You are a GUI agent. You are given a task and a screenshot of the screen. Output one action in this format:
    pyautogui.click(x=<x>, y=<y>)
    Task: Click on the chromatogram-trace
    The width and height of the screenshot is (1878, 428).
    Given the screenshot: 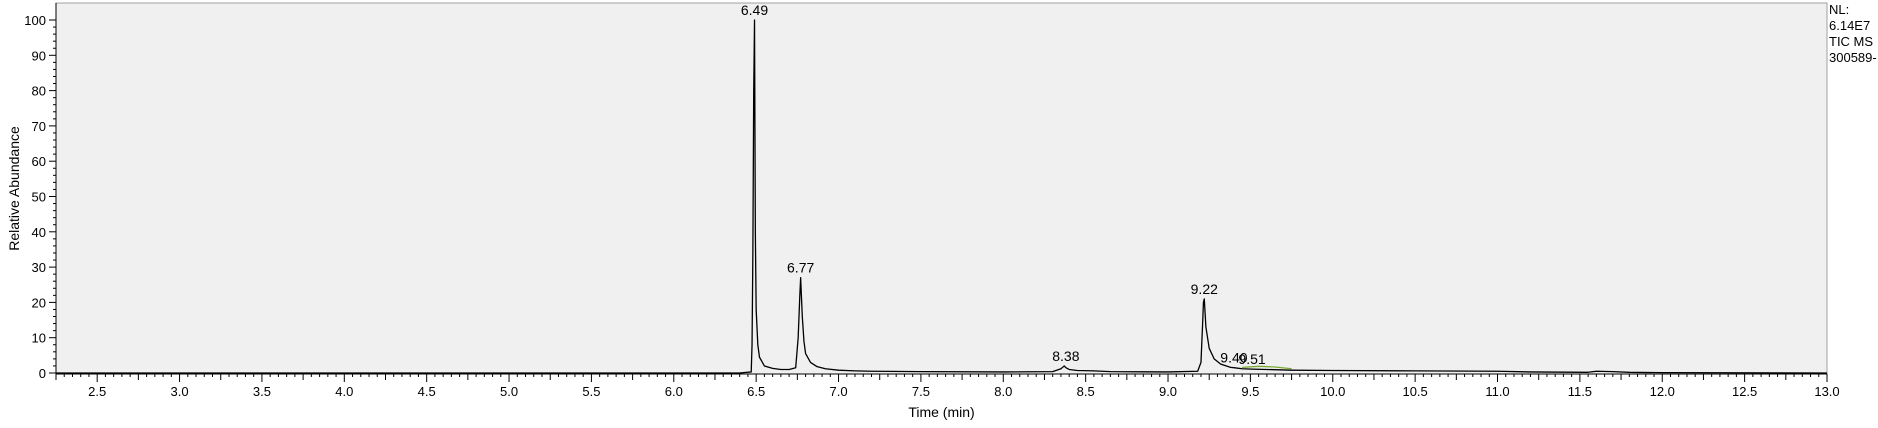 What is the action you would take?
    pyautogui.click(x=1267, y=367)
    